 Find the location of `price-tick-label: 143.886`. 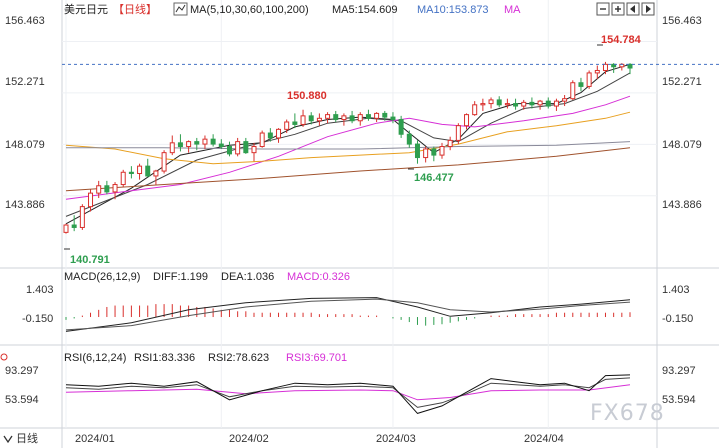

price-tick-label: 143.886 is located at coordinates (682, 205).